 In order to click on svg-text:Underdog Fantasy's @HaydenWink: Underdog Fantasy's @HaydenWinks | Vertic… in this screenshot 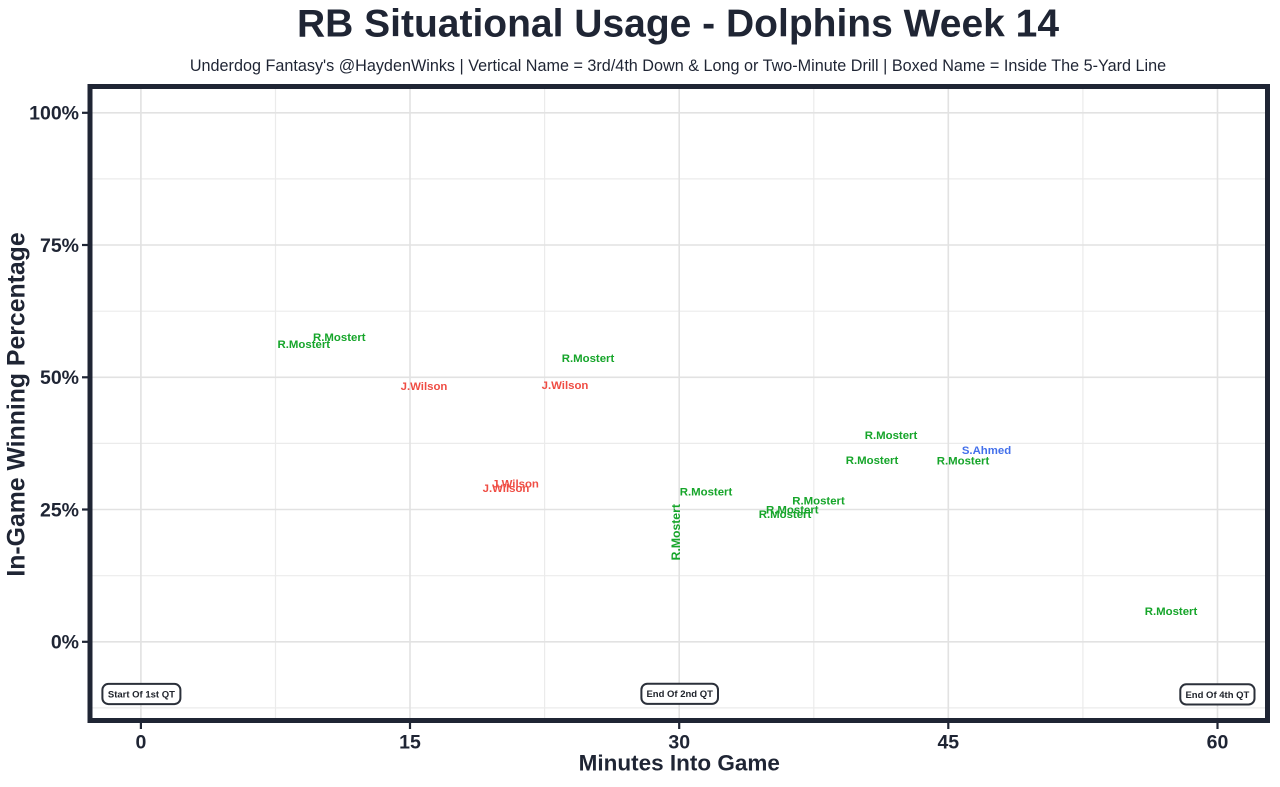, I will do `click(678, 66)`.